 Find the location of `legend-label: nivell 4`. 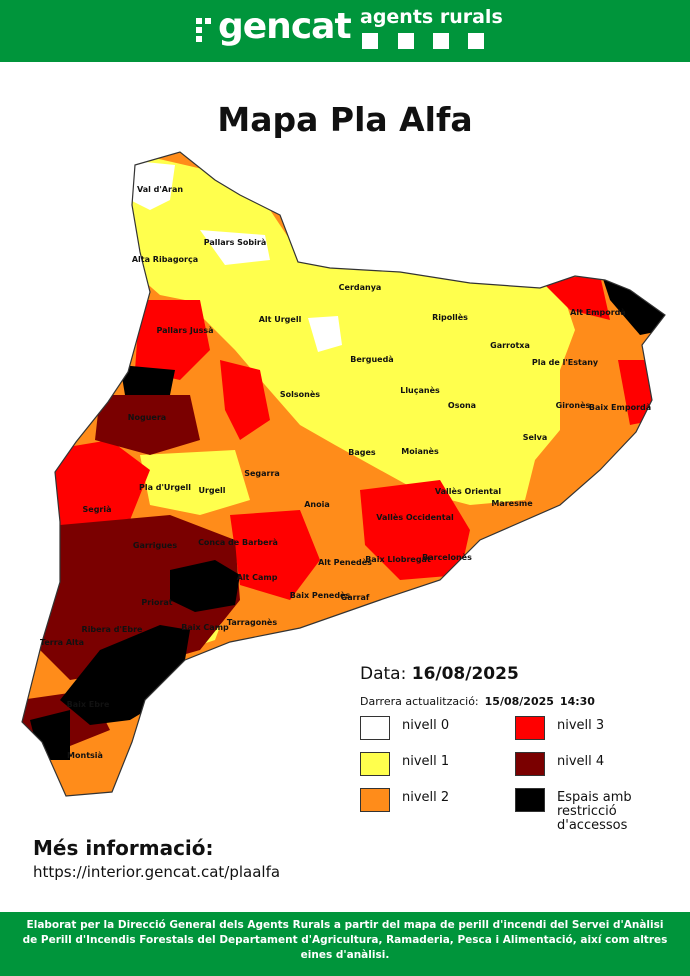

legend-label: nivell 4 is located at coordinates (581, 761).